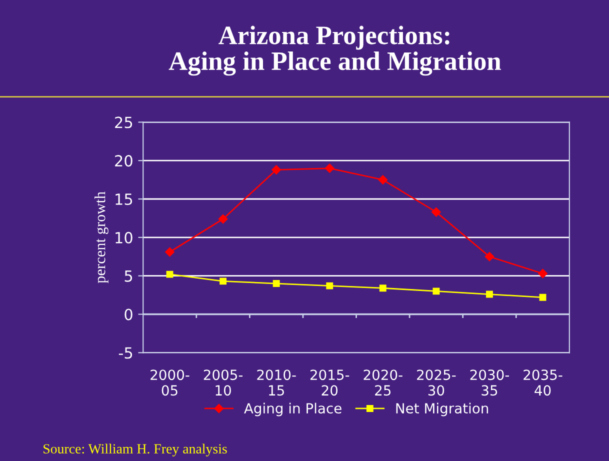 This screenshot has height=461, width=609. What do you see at coordinates (101, 238) in the screenshot?
I see `y-axis-title: percent growth` at bounding box center [101, 238].